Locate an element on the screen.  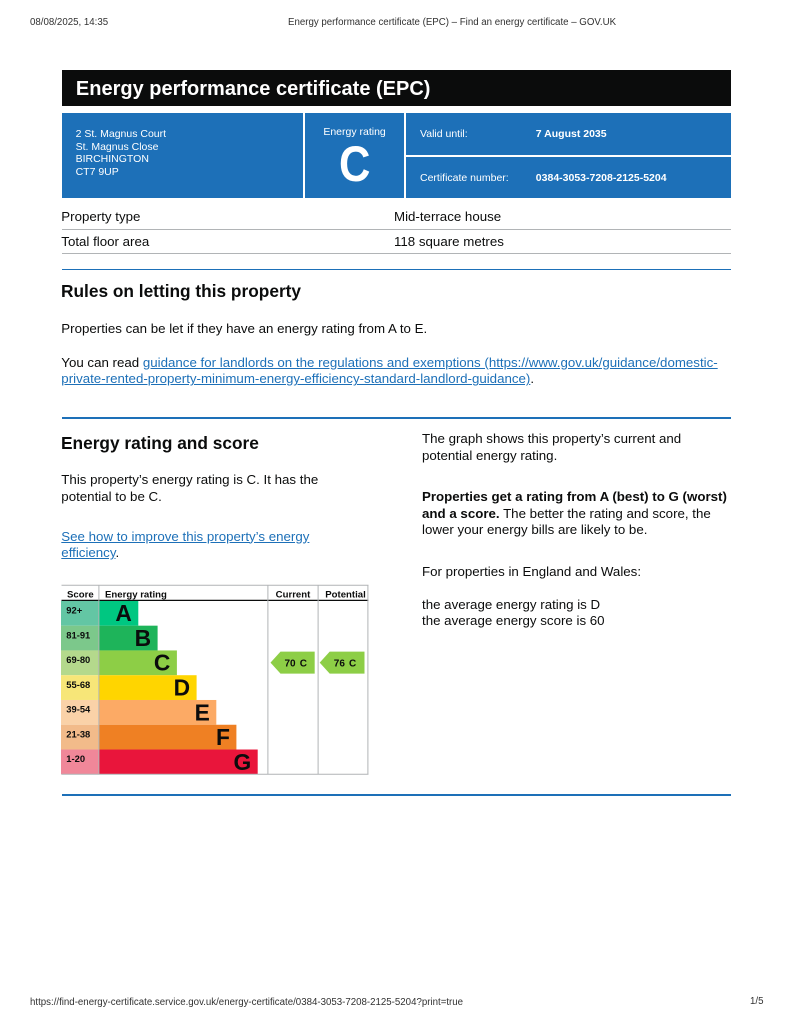
svg-text: 39-54 is located at coordinates (78, 709).